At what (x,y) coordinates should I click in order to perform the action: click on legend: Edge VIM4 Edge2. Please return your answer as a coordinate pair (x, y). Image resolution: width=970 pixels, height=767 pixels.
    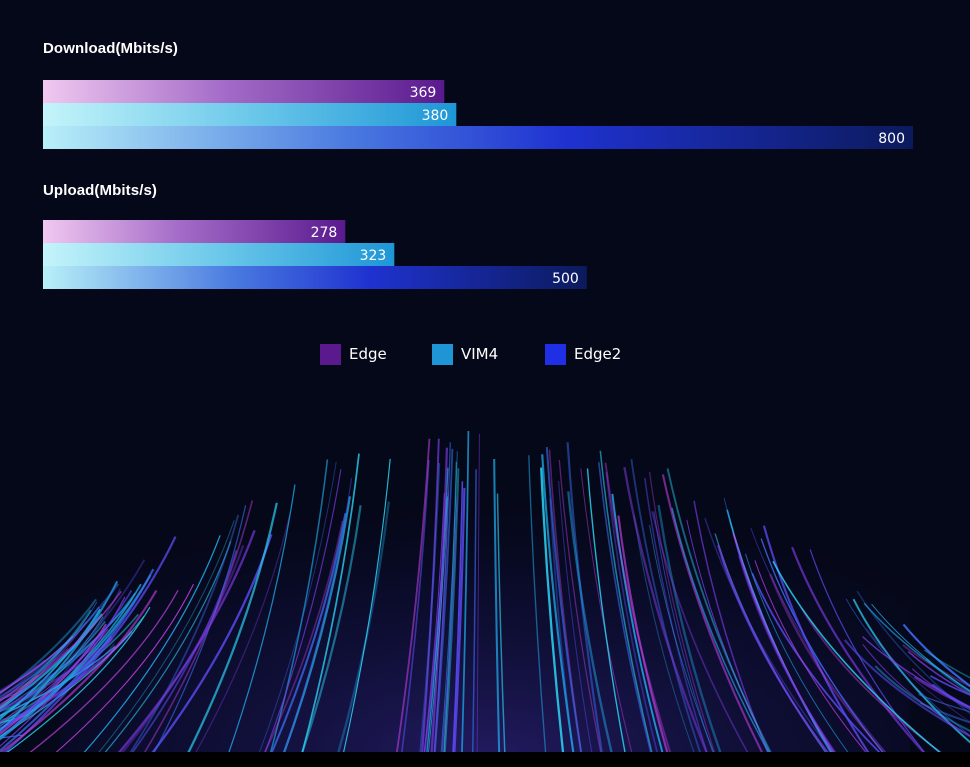
    Looking at the image, I should click on (485, 354).